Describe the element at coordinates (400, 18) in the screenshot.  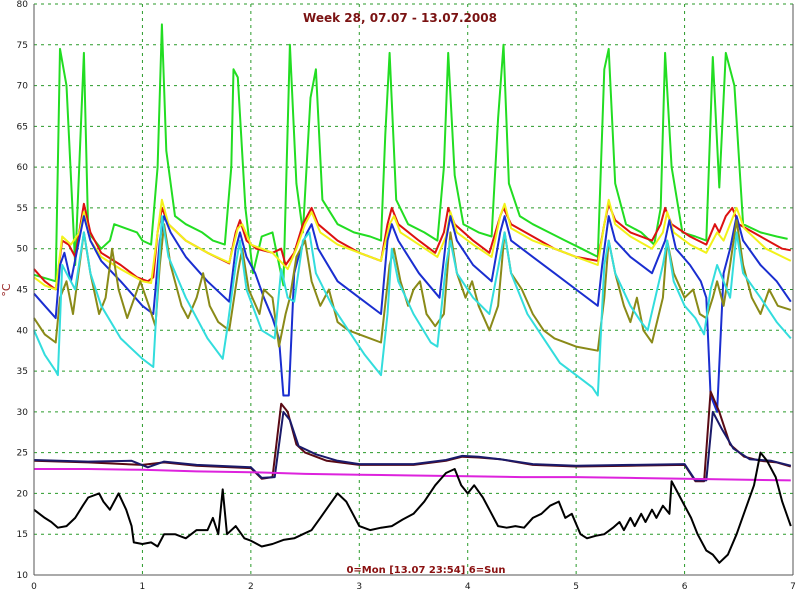
I see `chart-title: Week 28, 07.07 - 13.07.2008` at that location.